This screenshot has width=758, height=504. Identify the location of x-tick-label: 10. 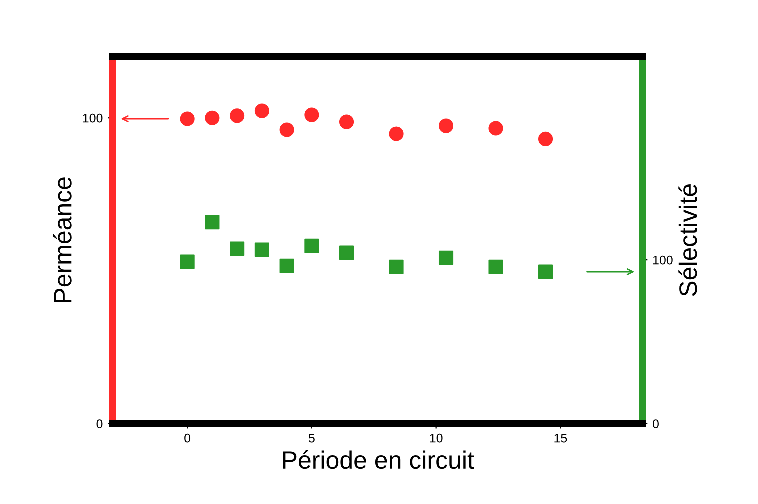
(436, 438).